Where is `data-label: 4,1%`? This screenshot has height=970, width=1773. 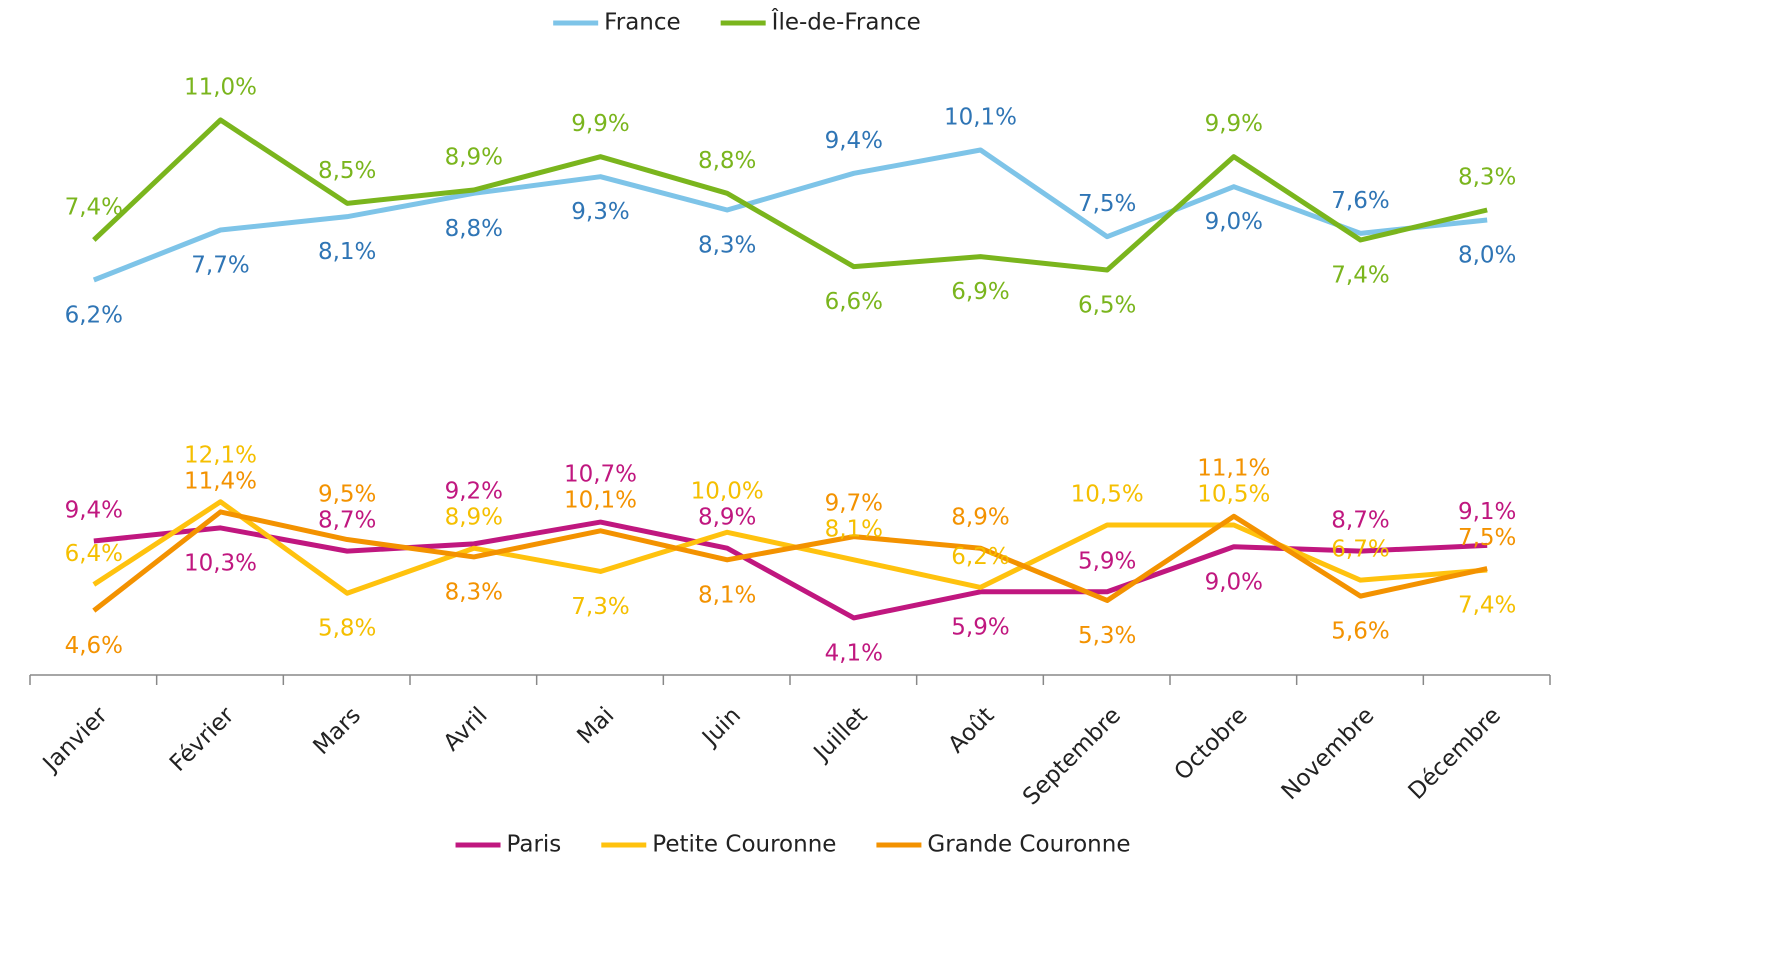
data-label: 4,1% is located at coordinates (854, 653).